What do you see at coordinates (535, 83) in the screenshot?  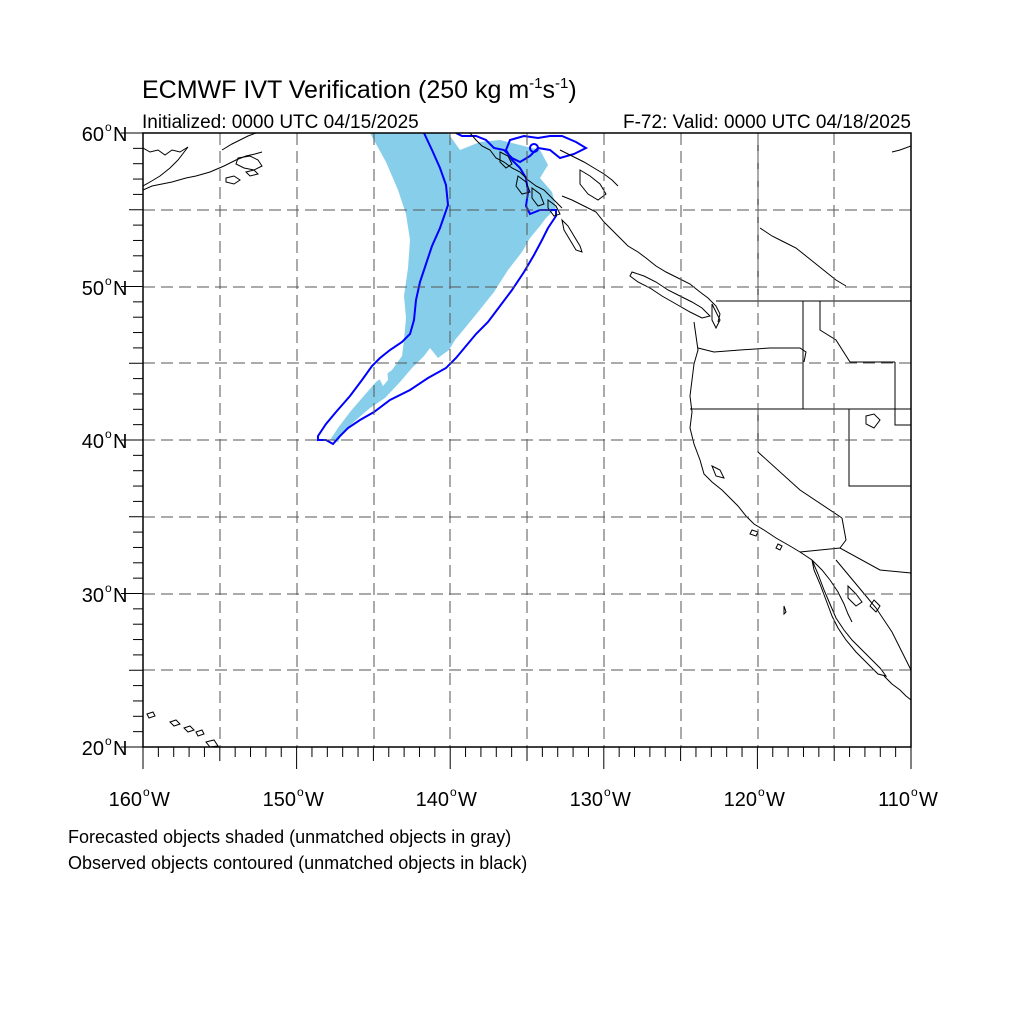 I see `title-exp1: -1` at bounding box center [535, 83].